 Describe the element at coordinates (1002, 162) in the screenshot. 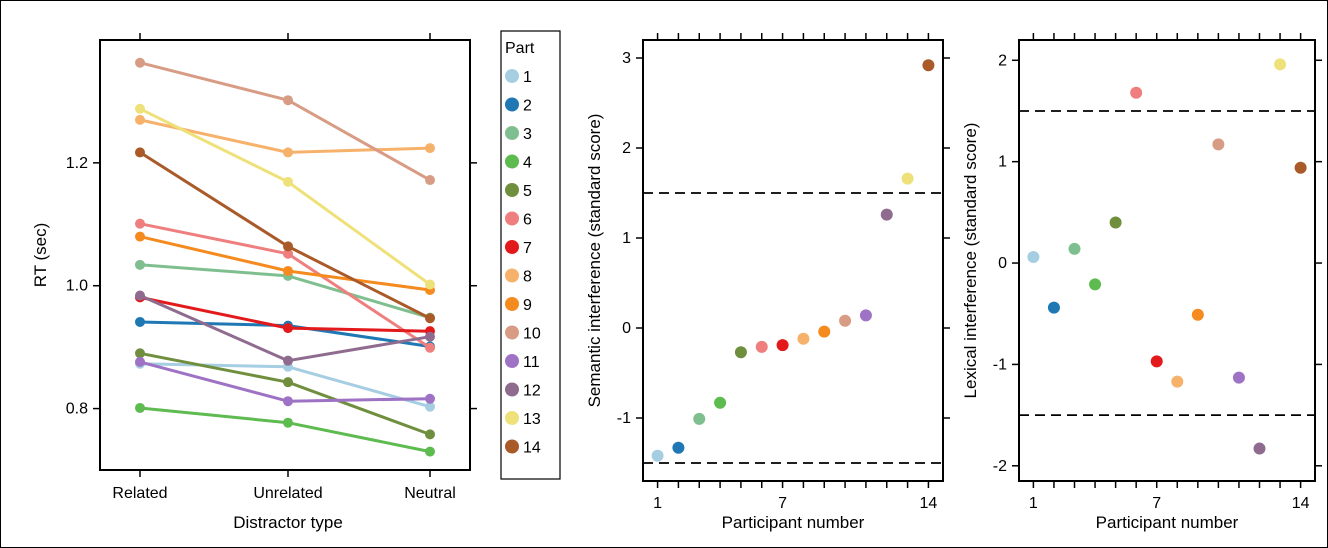

I see `y-tick-label: 1` at that location.